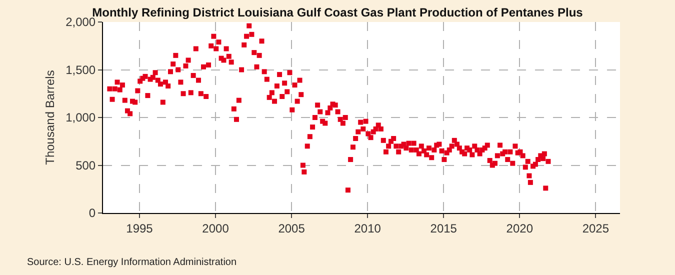  What do you see at coordinates (86, 165) in the screenshot?
I see `y-tick-label: 500` at bounding box center [86, 165].